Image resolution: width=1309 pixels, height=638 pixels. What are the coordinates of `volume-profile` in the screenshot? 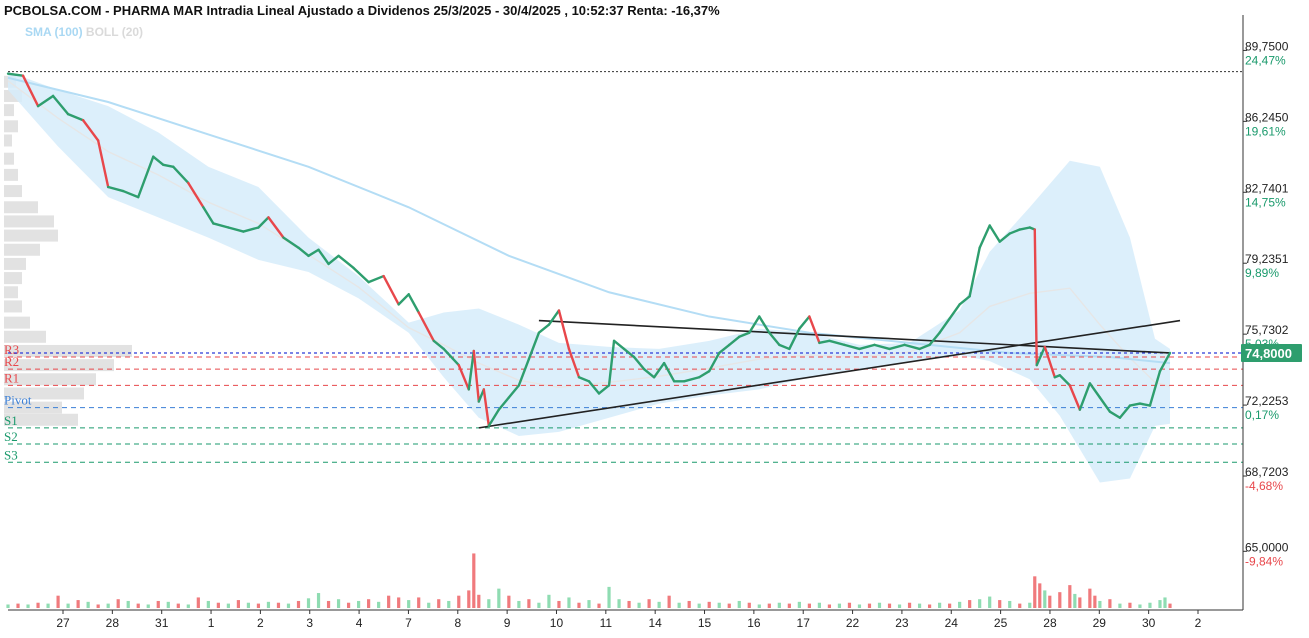 It's located at (68, 250).